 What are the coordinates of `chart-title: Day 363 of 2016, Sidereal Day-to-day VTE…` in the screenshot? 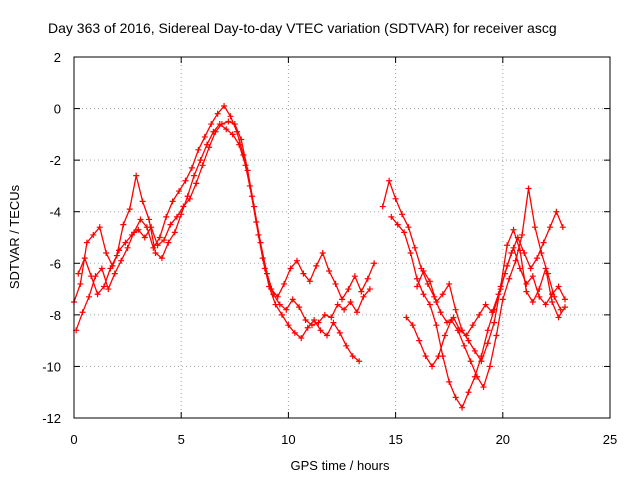 It's located at (302, 28).